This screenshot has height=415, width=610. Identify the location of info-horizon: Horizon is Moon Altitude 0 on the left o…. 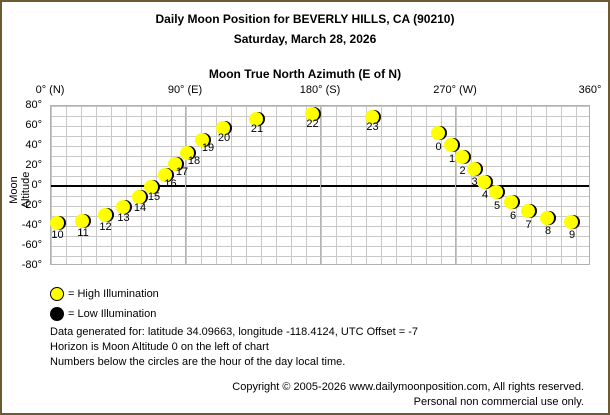
(159, 347).